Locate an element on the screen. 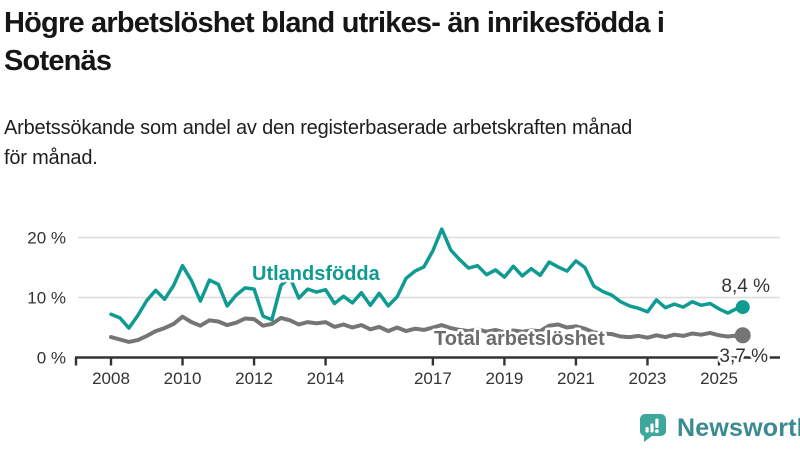  series-end-value-label: 8,4 % is located at coordinates (745, 286).